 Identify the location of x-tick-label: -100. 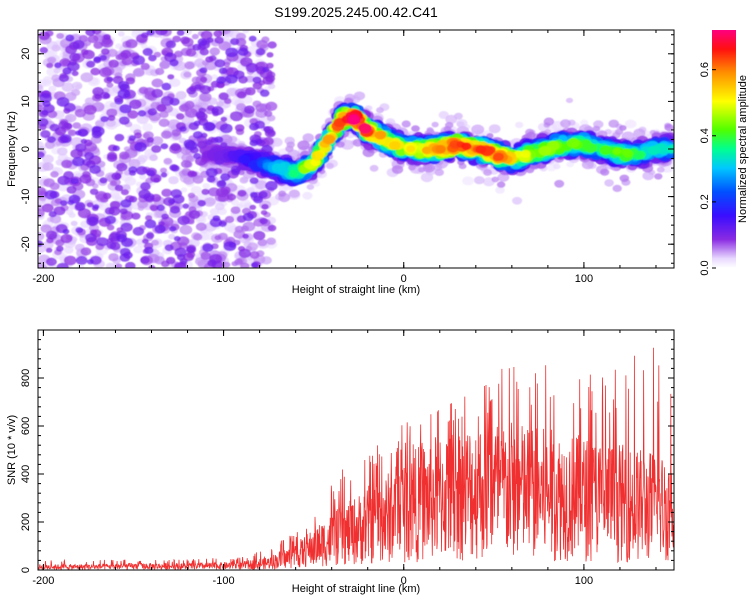
(224, 279).